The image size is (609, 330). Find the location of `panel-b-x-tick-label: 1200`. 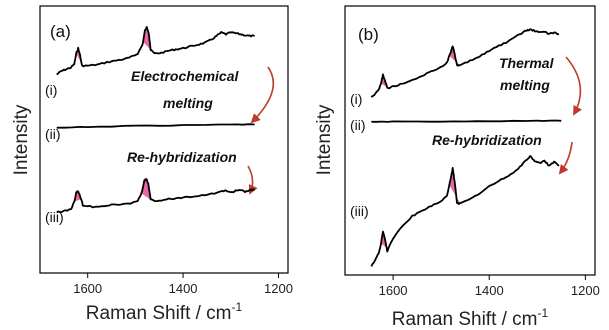

panel-b-x-tick-label: 1200 is located at coordinates (585, 290).